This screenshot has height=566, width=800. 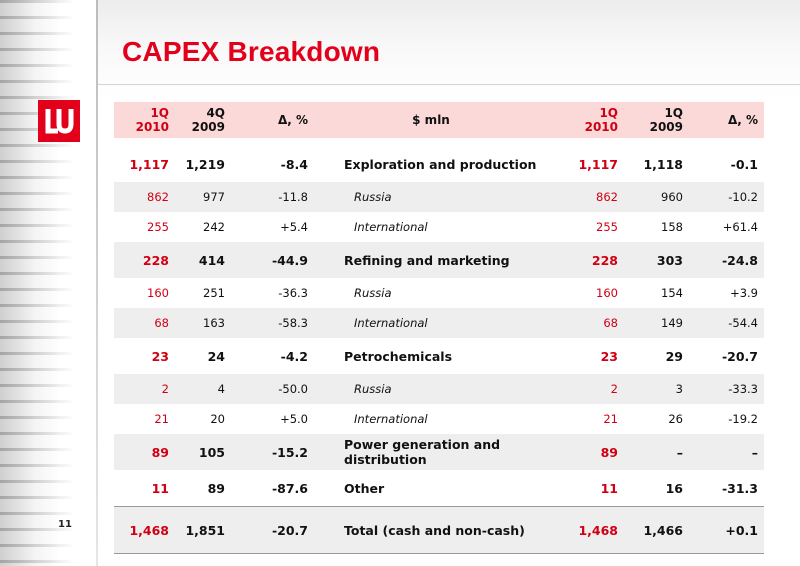 What do you see at coordinates (293, 389) in the screenshot?
I see `cell: -50.0` at bounding box center [293, 389].